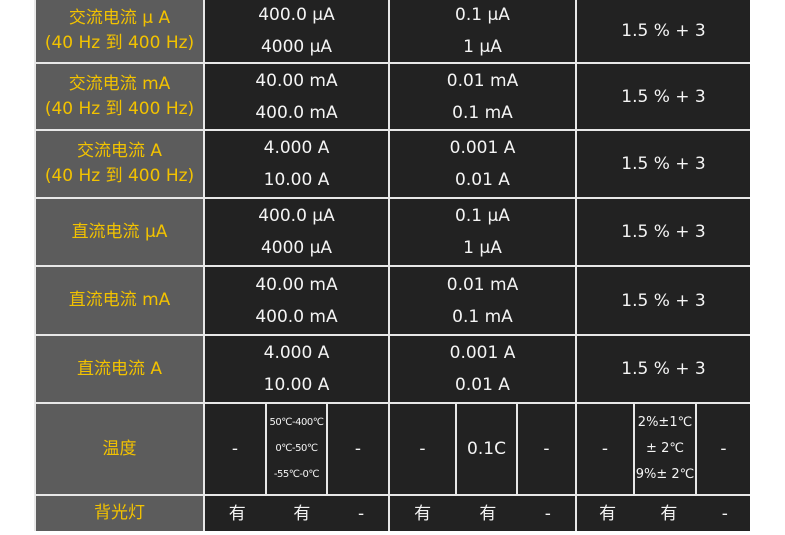  I want to click on temperature-cell: 2%±1℃ ± 2℃ 9%± 2℃, so click(665, 449).